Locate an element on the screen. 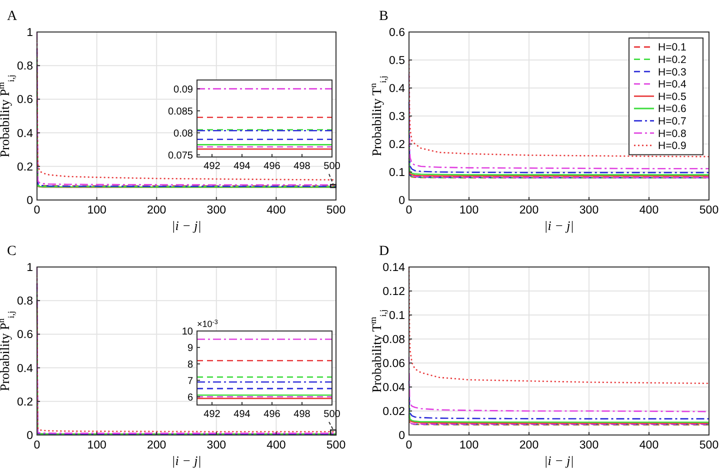 The image size is (720, 471). legend-label: H=0.4 is located at coordinates (672, 84).